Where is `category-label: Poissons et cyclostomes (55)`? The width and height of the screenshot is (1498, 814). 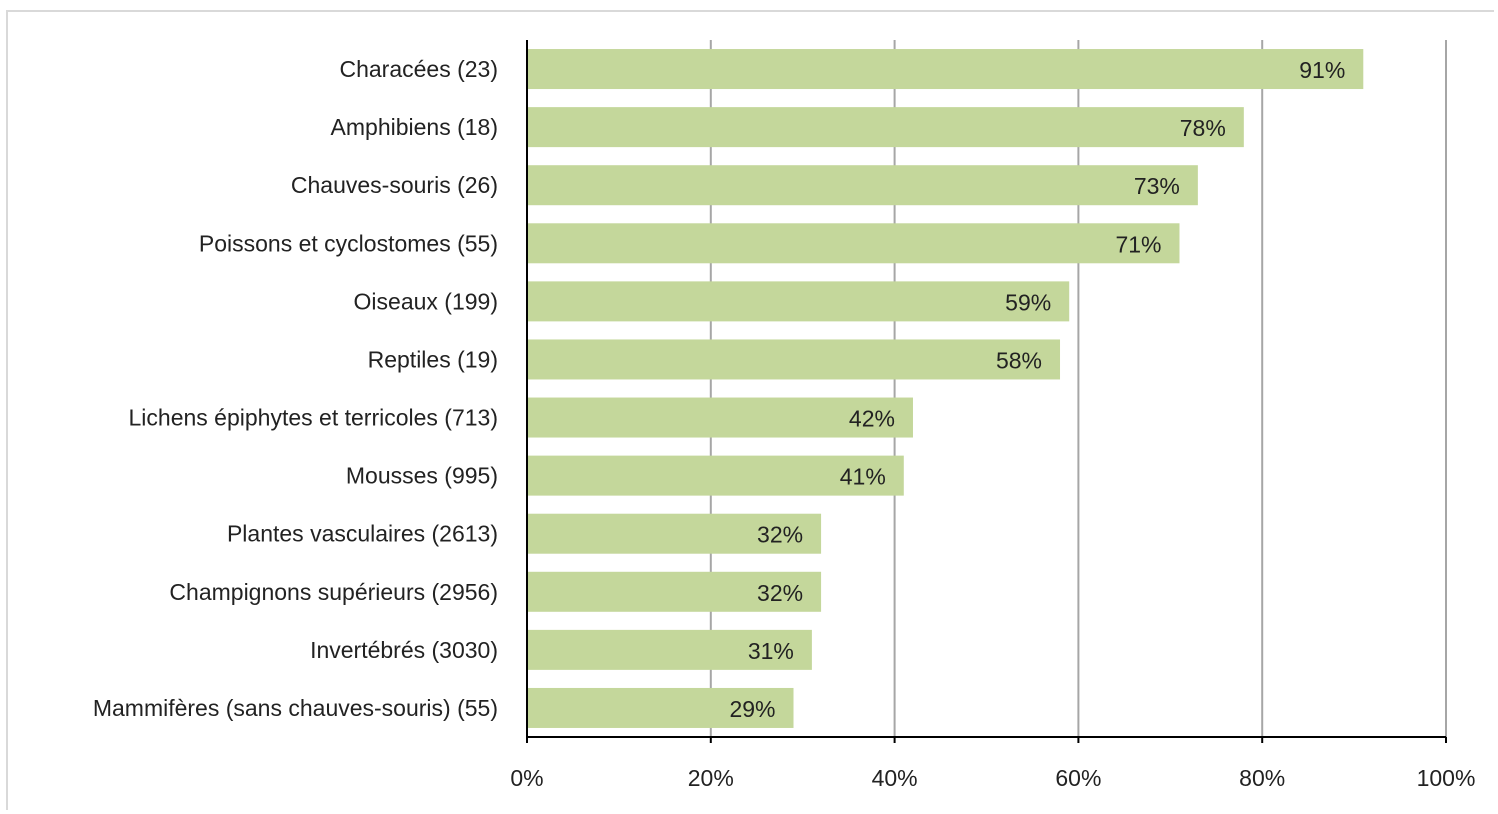
category-label: Poissons et cyclostomes (55) is located at coordinates (348, 243).